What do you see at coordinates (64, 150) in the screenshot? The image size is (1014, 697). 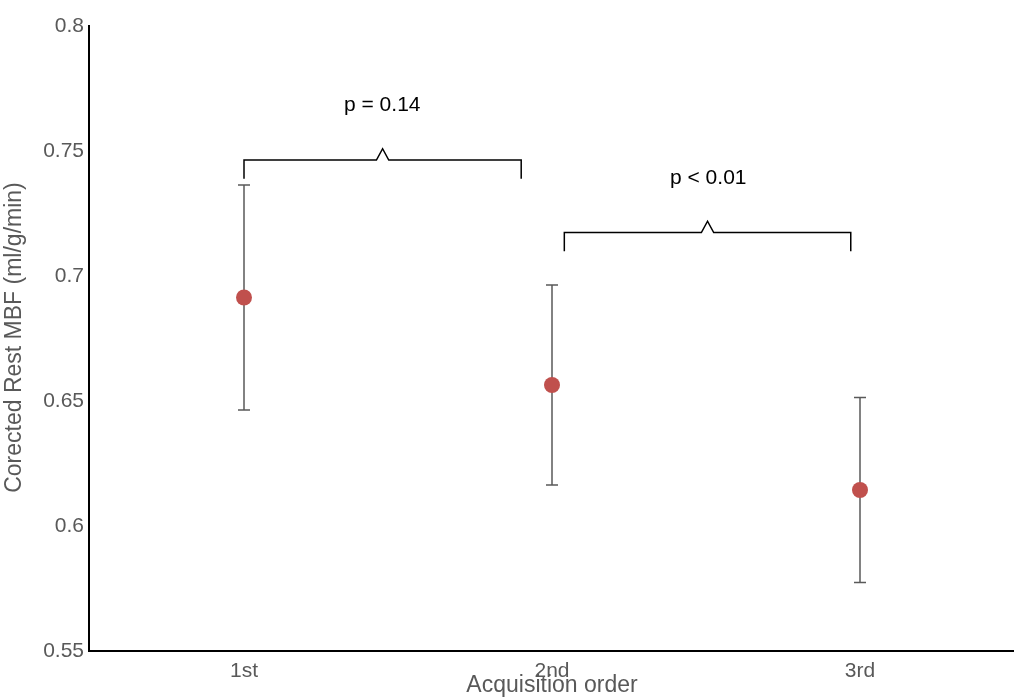 I see `y-tick-label: 0.75` at bounding box center [64, 150].